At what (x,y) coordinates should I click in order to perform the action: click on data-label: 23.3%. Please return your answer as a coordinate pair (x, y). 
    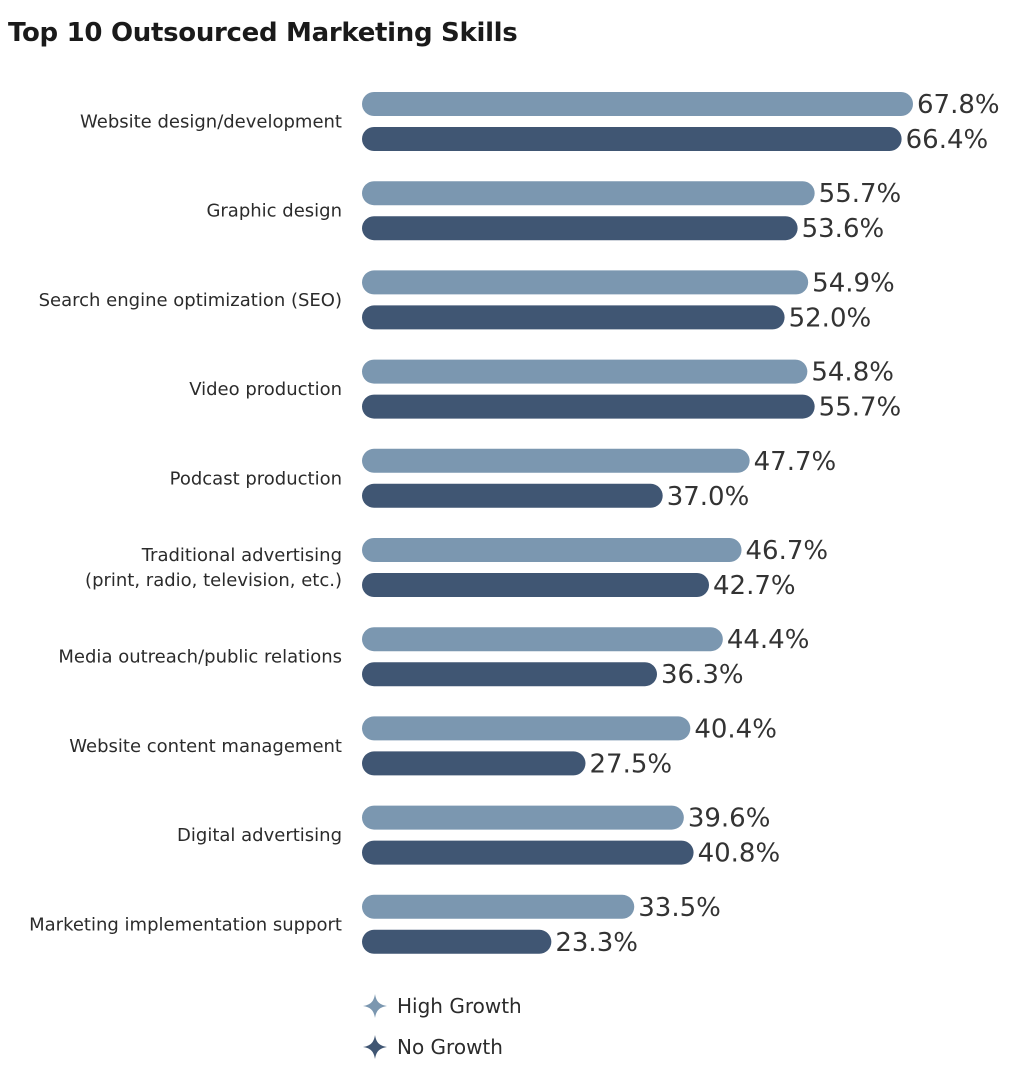
    Looking at the image, I should click on (596, 943).